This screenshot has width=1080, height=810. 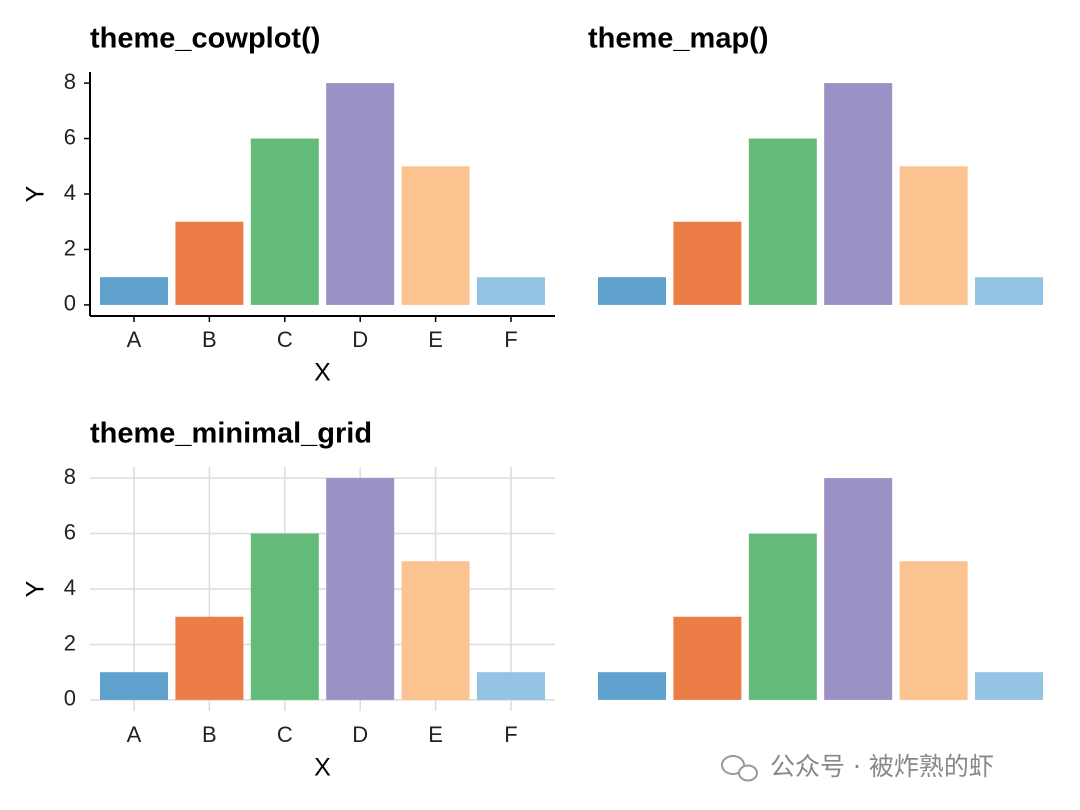 What do you see at coordinates (231, 434) in the screenshot?
I see `chart-title: theme_minimal_grid` at bounding box center [231, 434].